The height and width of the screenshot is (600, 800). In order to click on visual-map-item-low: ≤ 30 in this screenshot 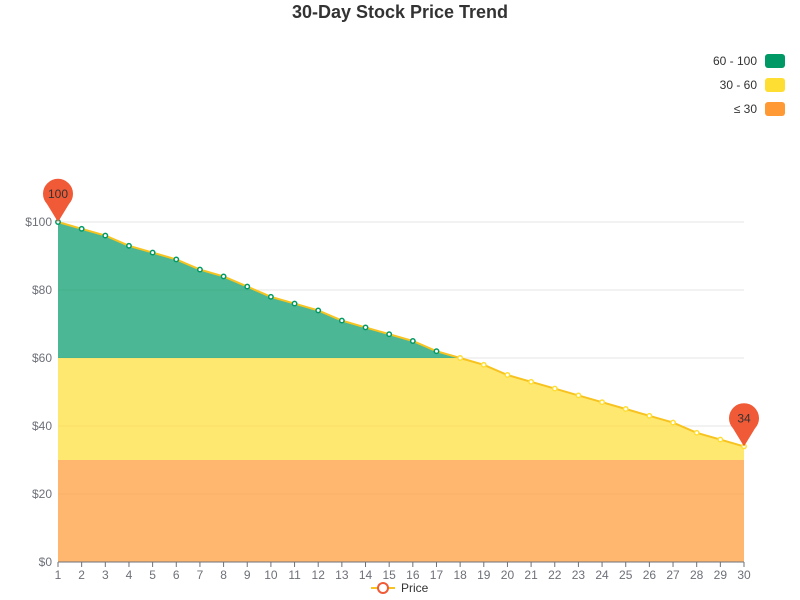, I will do `click(759, 109)`.